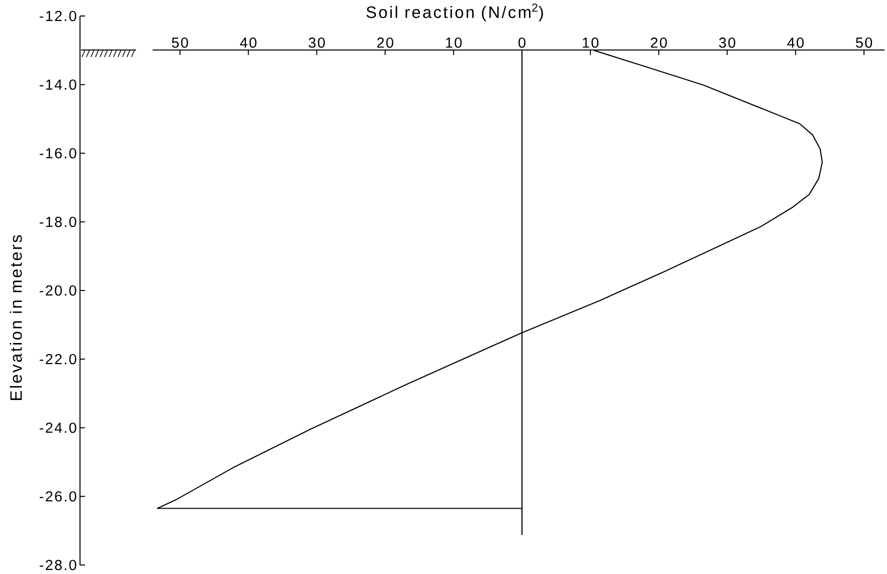 The width and height of the screenshot is (887, 574). What do you see at coordinates (58, 565) in the screenshot?
I see `y-tick-label: -28.0` at bounding box center [58, 565].